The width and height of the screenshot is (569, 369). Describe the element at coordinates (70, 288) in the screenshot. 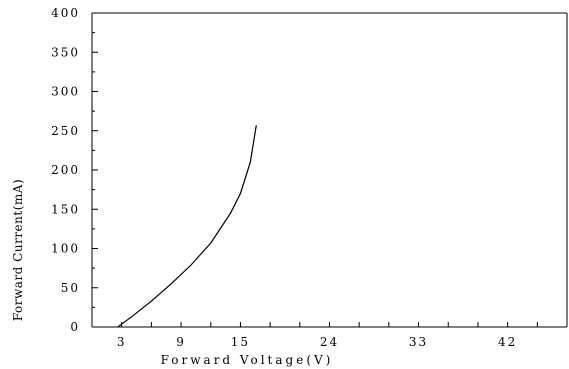

I see `y-tick-label: 50` at that location.